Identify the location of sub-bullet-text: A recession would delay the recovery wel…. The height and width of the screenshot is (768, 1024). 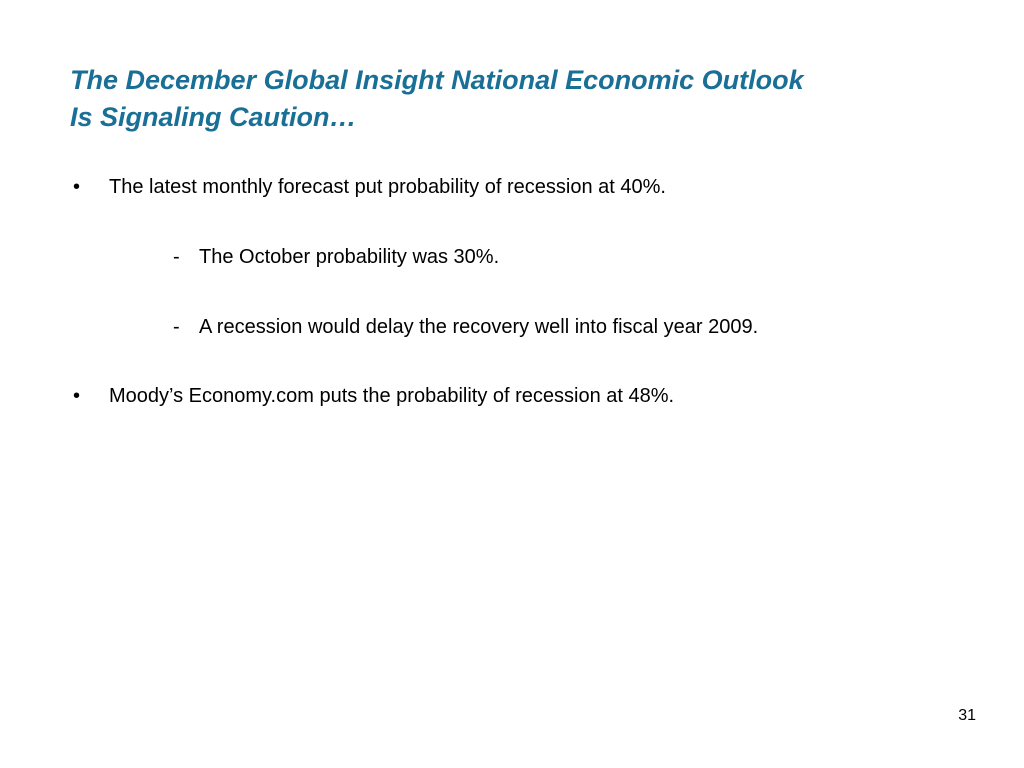
(479, 327).